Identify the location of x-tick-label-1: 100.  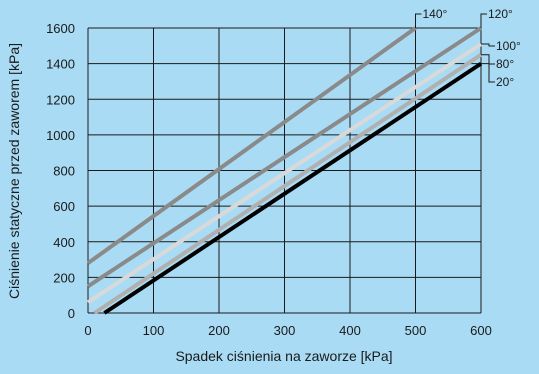
(154, 330).